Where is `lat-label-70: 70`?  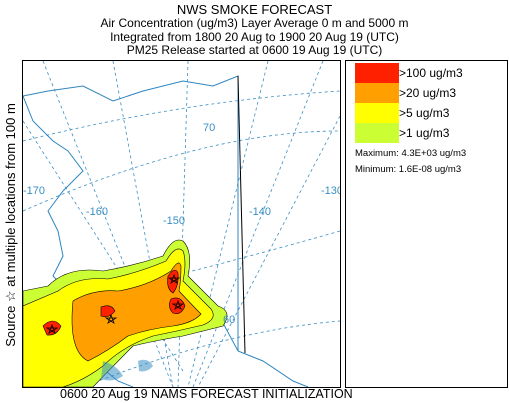 lat-label-70: 70 is located at coordinates (209, 128).